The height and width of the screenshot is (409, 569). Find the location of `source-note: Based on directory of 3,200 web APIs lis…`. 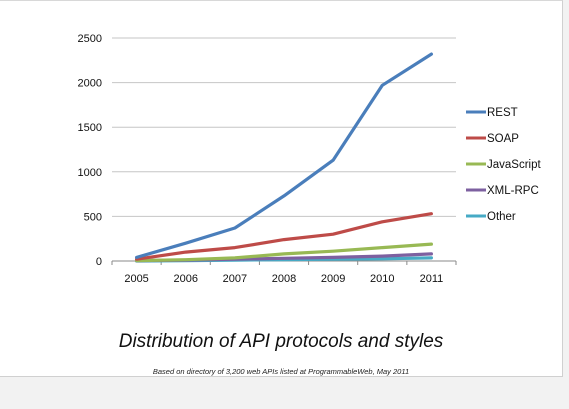

source-note: Based on directory of 3,200 web APIs lis… is located at coordinates (281, 371).